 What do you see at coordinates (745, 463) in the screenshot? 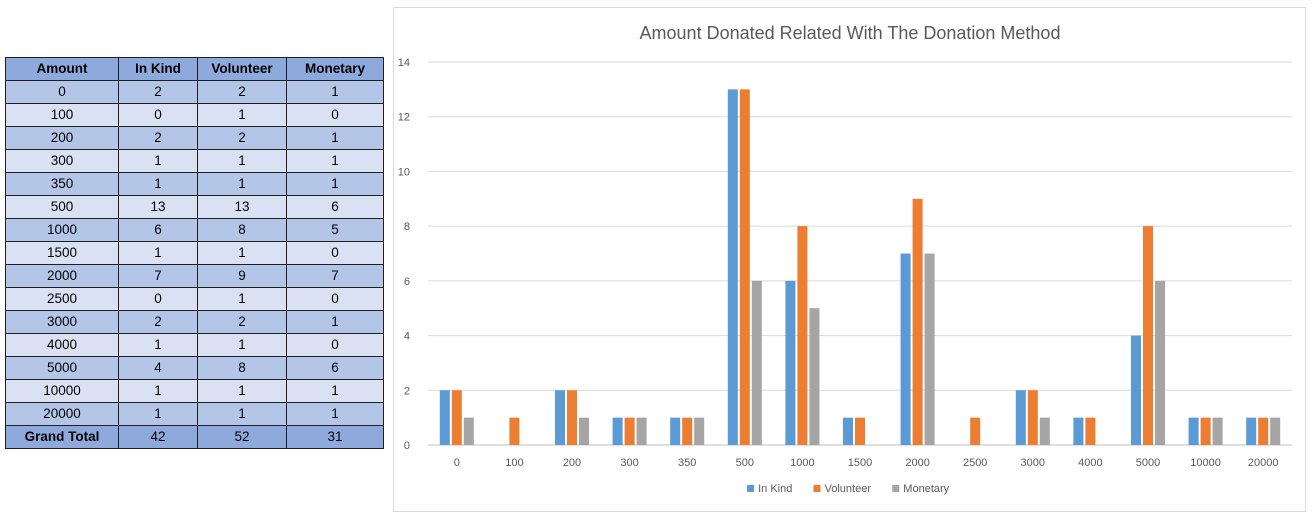
I see `x-tick-label: 500` at bounding box center [745, 463].